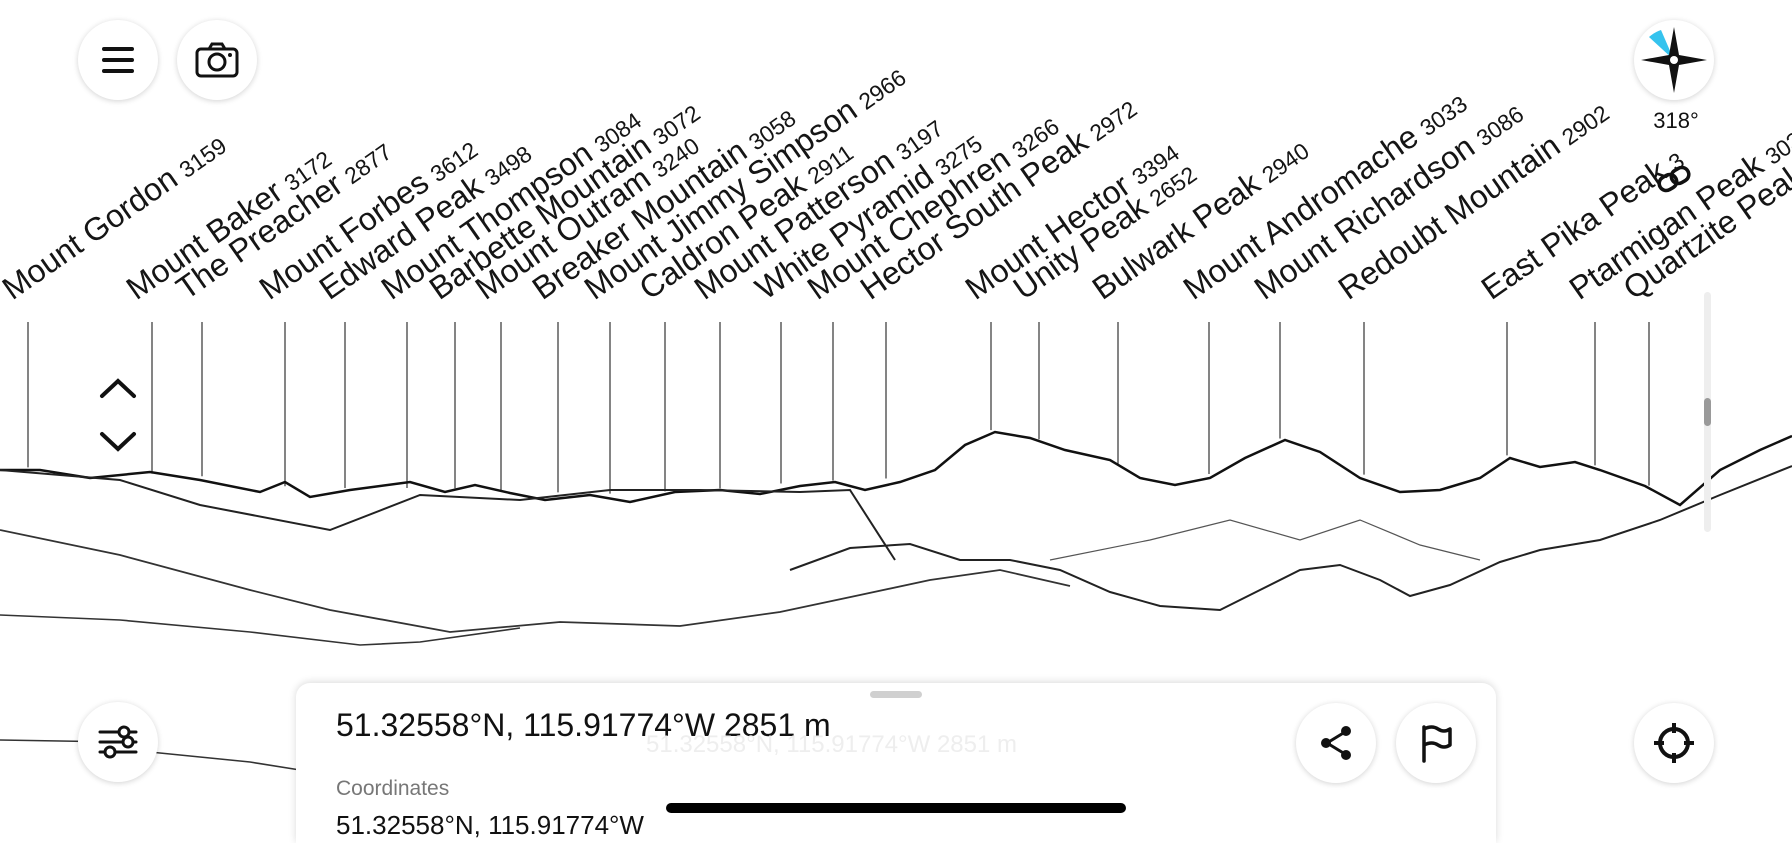 The height and width of the screenshot is (843, 1792). I want to click on center-ridge, so click(1290, 538).